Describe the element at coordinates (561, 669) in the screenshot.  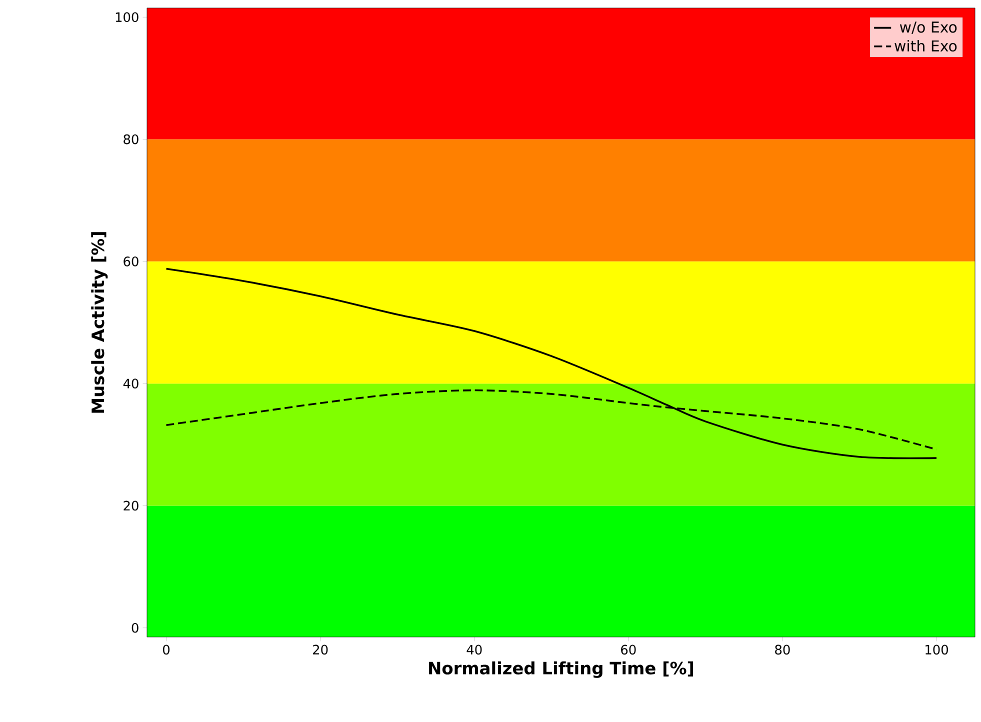
I see `x-axis-title: Normalized Lifting Time [%]` at that location.